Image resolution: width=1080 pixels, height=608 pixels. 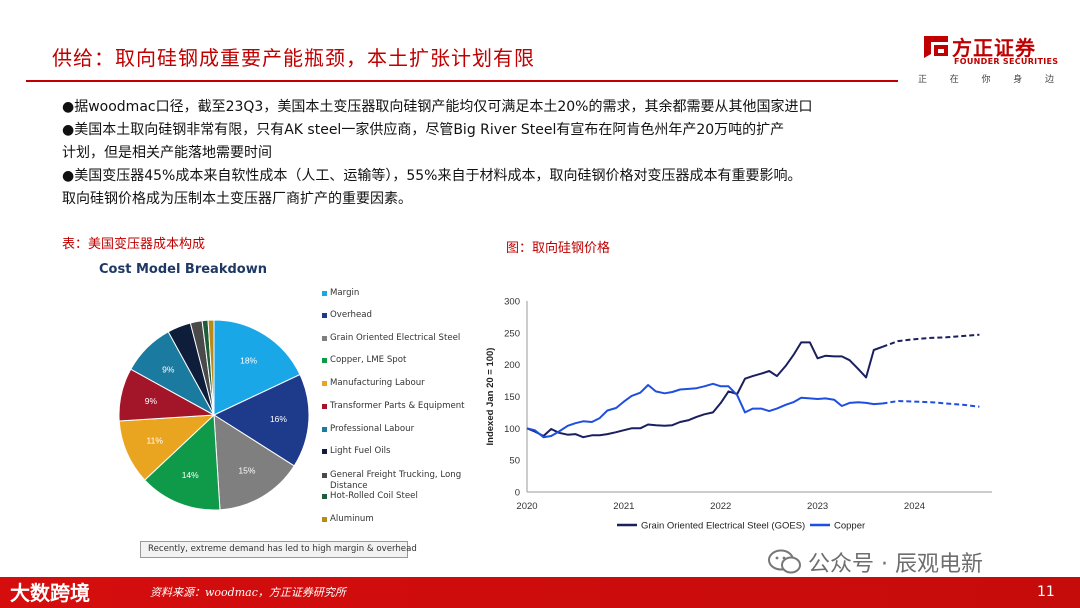 I want to click on legend-label: General Freight Trucking, Long Distance, so click(x=396, y=480).